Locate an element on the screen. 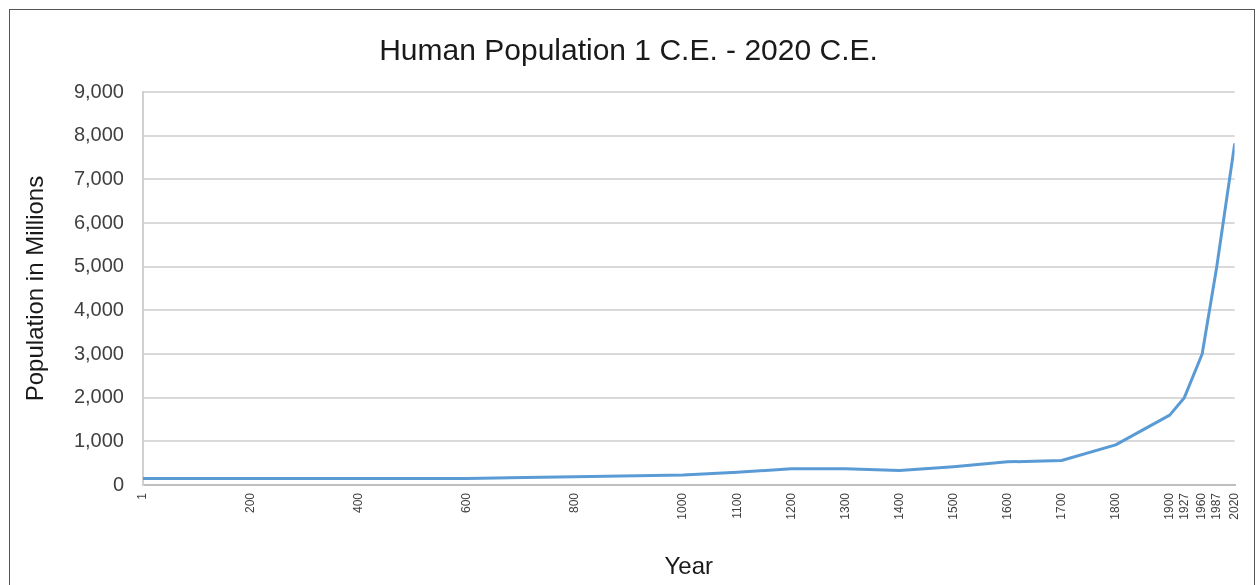  x-tick-label: 1987 is located at coordinates (1216, 506).